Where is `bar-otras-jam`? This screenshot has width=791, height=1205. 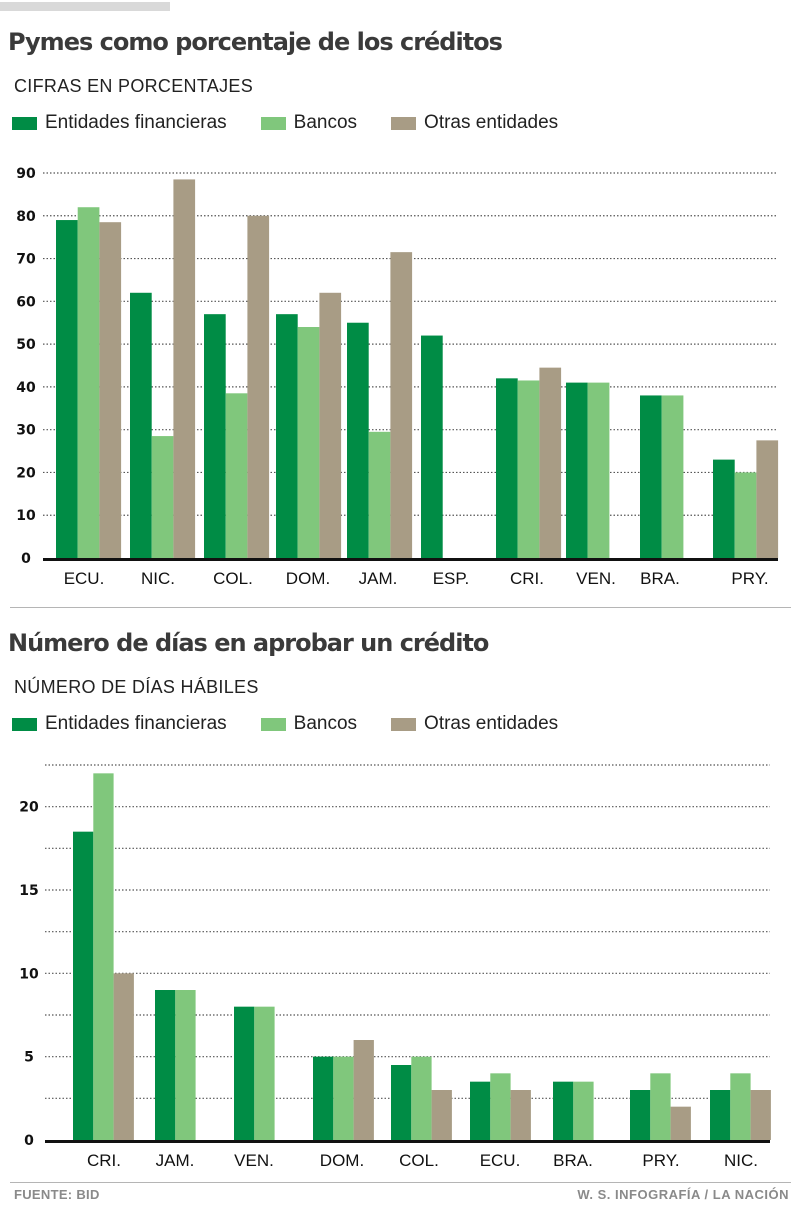
bar-otras-jam is located at coordinates (401, 405).